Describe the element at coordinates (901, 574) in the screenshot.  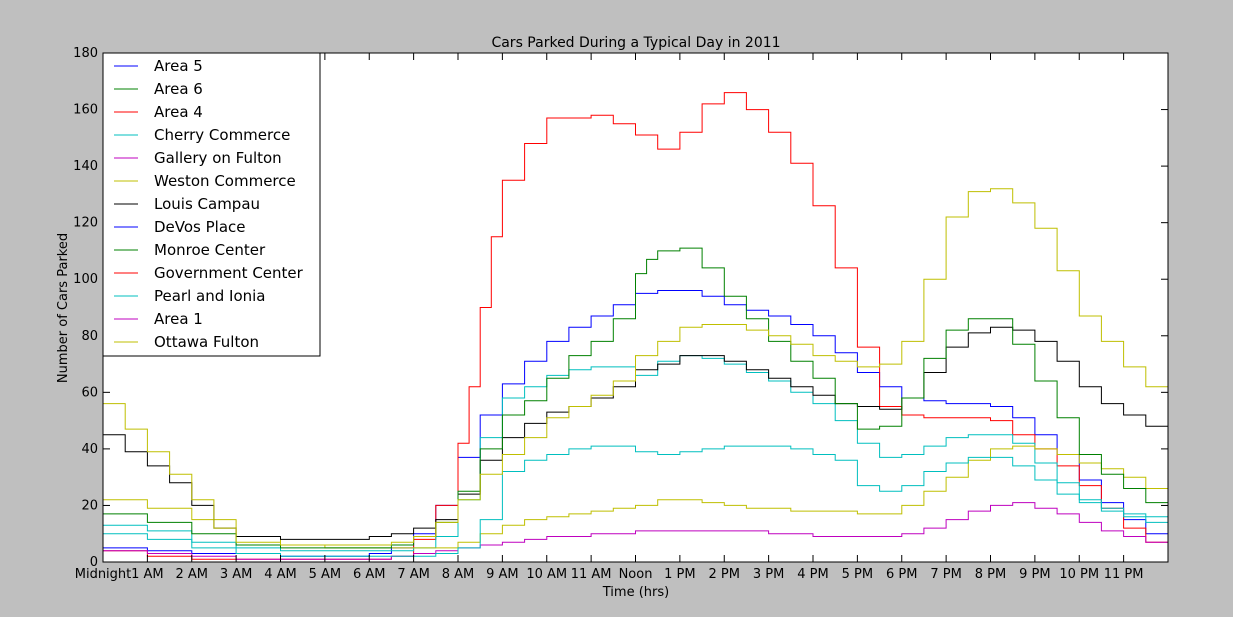
I see `x-tick-label: 6 PM` at that location.